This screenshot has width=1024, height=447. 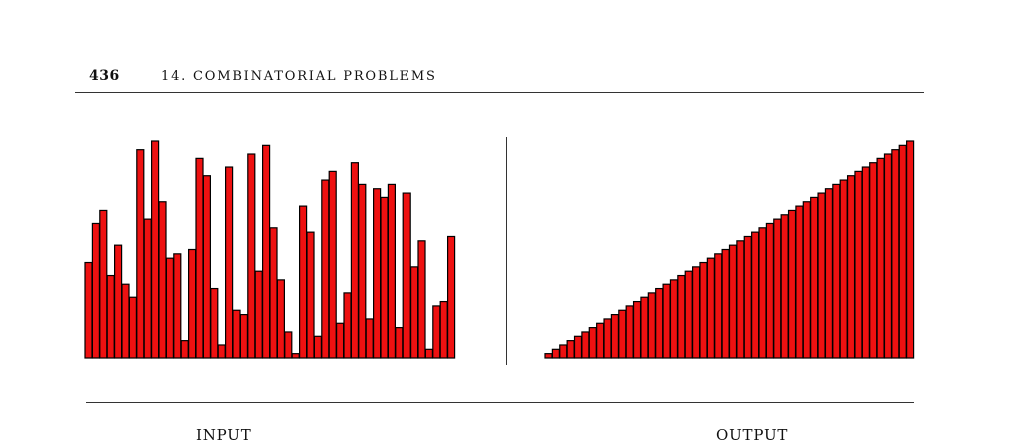 I want to click on input-caption: INPUT, so click(x=224, y=435).